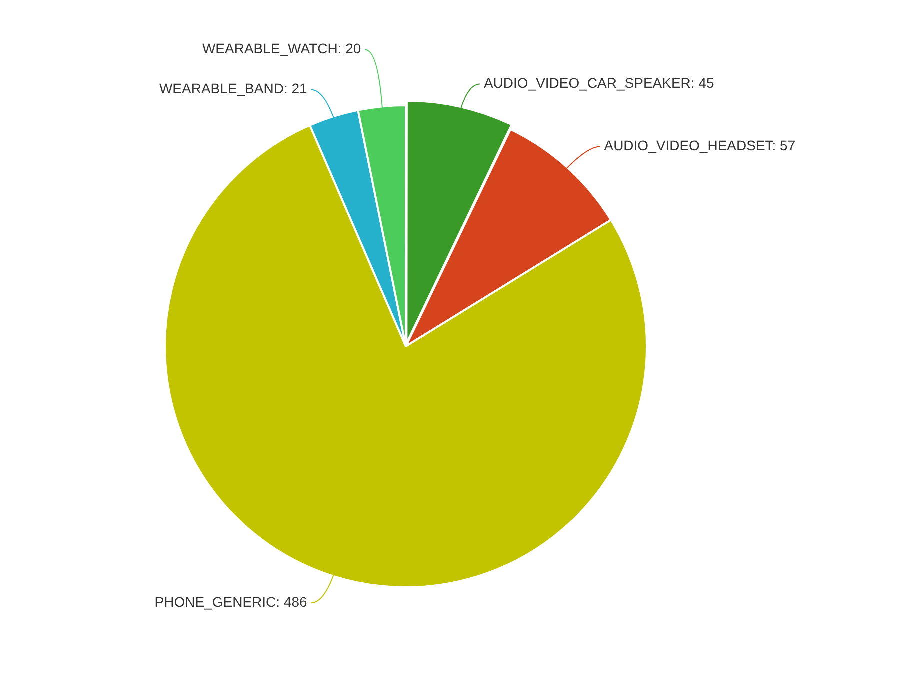  I want to click on slice-label: WEARABLE_WATCH: 20, so click(282, 48).